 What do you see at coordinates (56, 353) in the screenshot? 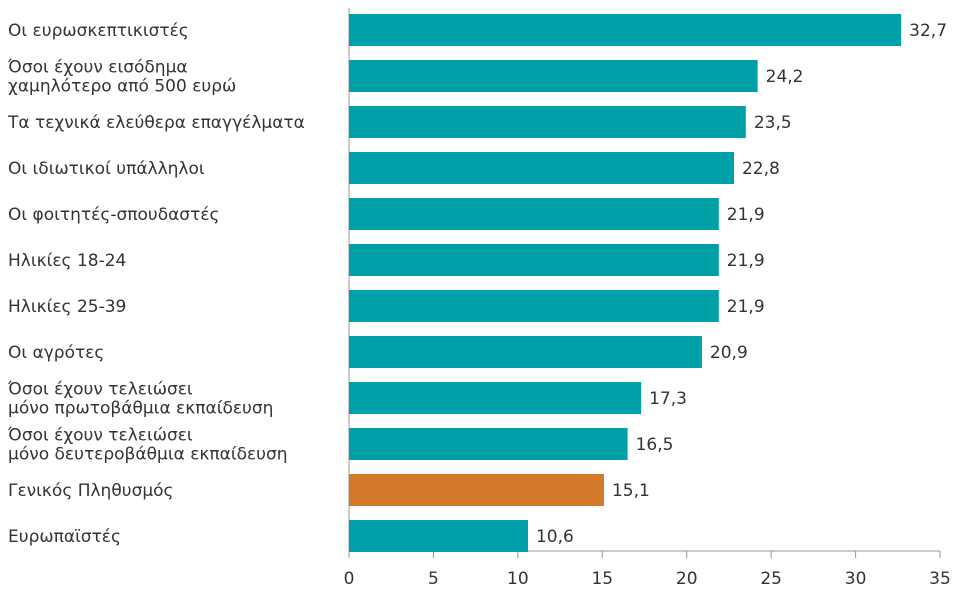
I see `category-label: Οι αγρότες` at bounding box center [56, 353].